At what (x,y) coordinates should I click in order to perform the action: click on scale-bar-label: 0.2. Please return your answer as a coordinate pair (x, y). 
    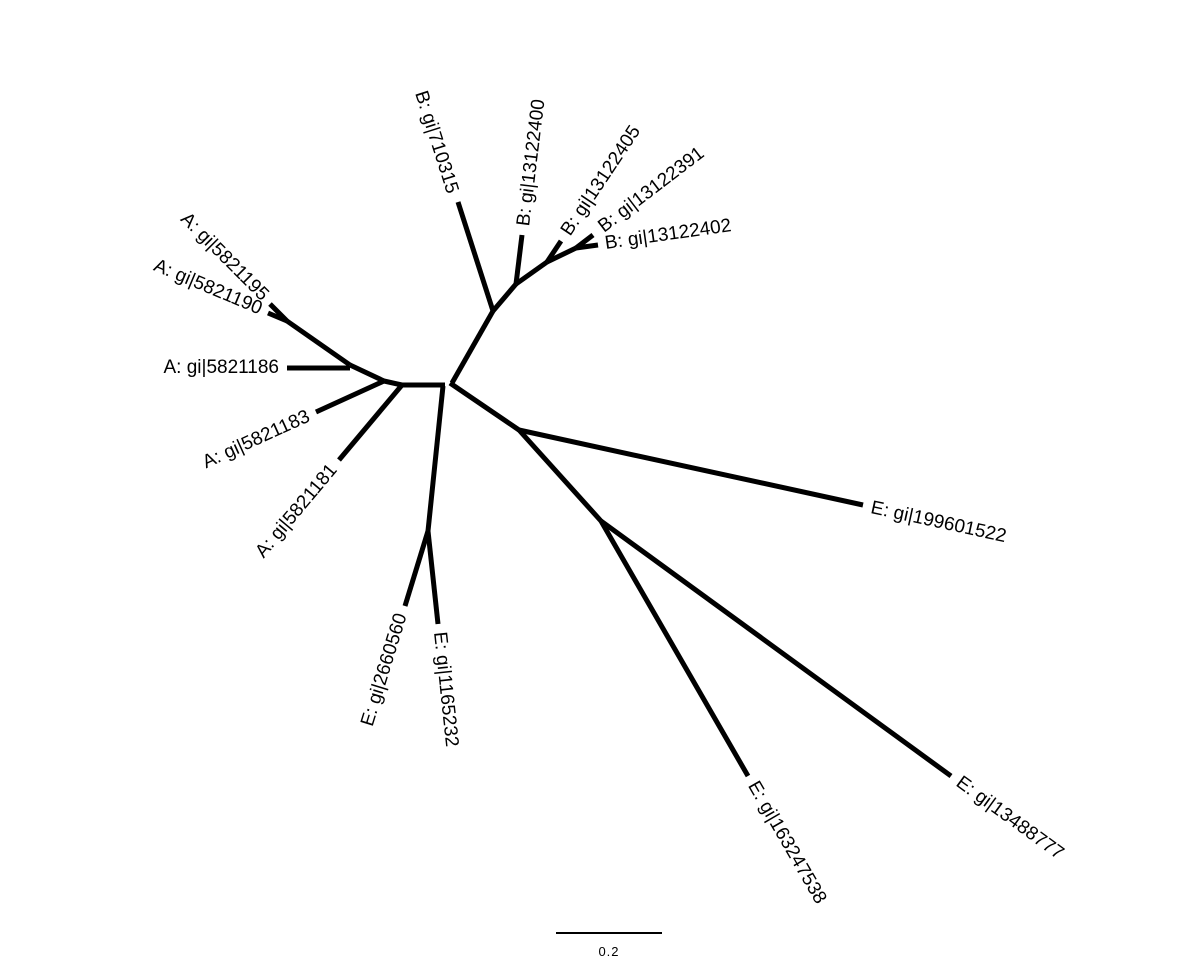
    Looking at the image, I should click on (608, 951).